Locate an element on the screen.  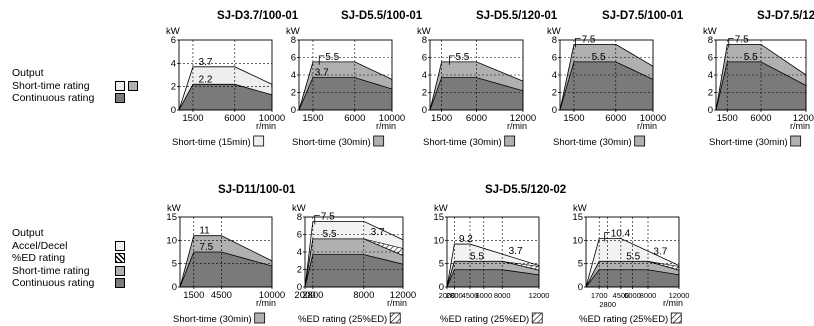
chart-title: SJ-D7.5/100-01 is located at coordinates (643, 16).